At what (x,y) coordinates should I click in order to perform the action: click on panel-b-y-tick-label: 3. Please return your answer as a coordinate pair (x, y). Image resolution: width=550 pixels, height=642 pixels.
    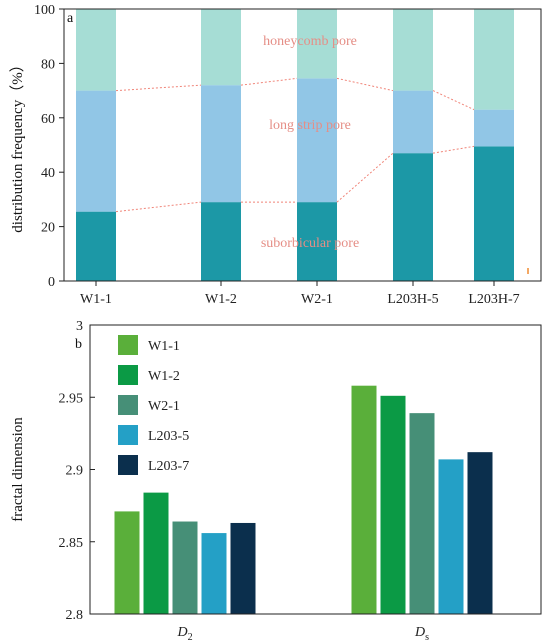
    Looking at the image, I should click on (79, 326).